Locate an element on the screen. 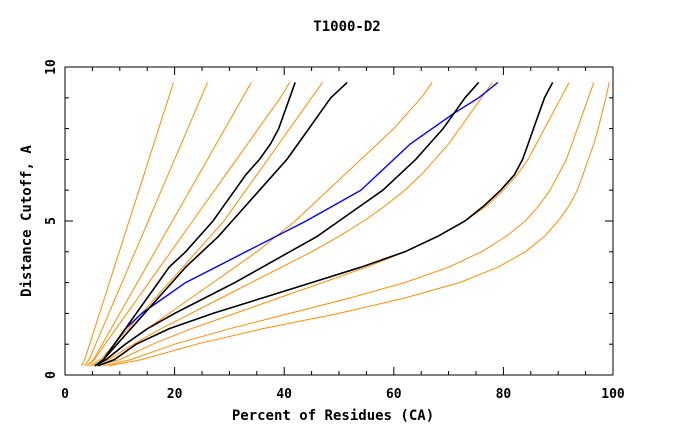 This screenshot has height=444, width=680. y-tick-label: 0 is located at coordinates (51, 375).